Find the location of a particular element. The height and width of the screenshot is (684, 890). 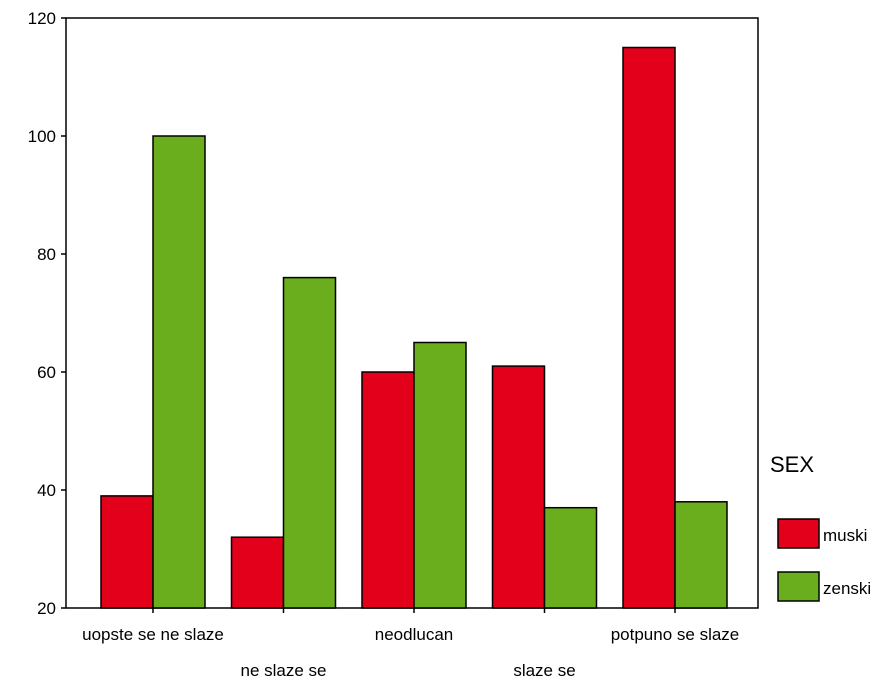

x-category-label: uopste se ne slaze is located at coordinates (153, 634).